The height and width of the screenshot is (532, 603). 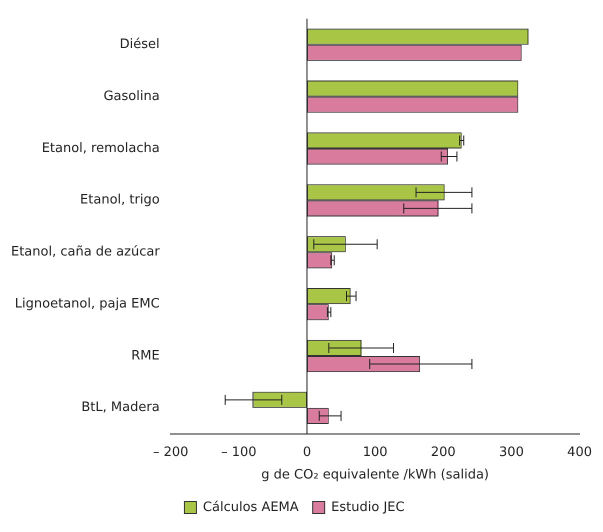 I want to click on y-tick-label: Etanol, caña de azúcar, so click(x=85, y=252).